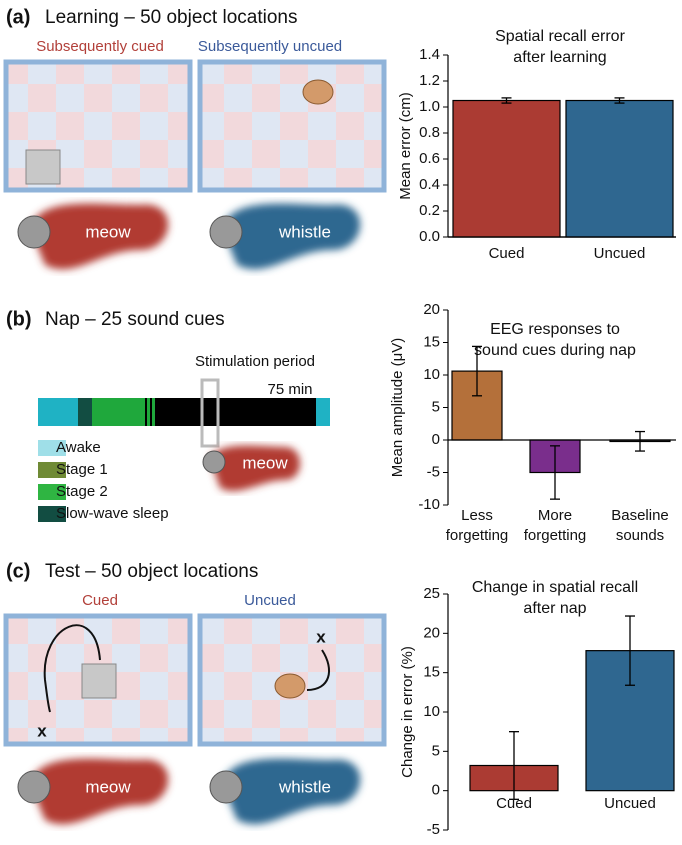 Image resolution: width=682 pixels, height=845 pixels. What do you see at coordinates (429, 504) in the screenshot?
I see `y-tick-label: -10` at bounding box center [429, 504].